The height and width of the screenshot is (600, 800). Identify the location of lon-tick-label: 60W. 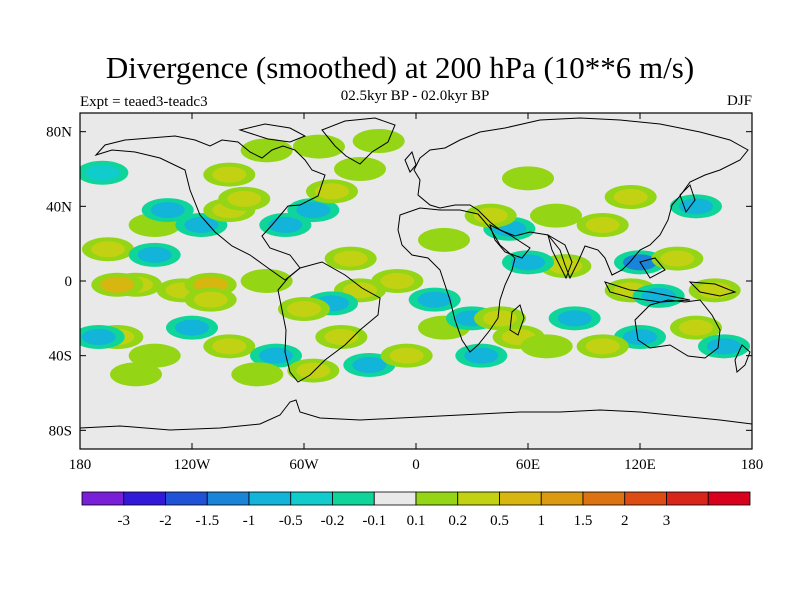
(304, 465).